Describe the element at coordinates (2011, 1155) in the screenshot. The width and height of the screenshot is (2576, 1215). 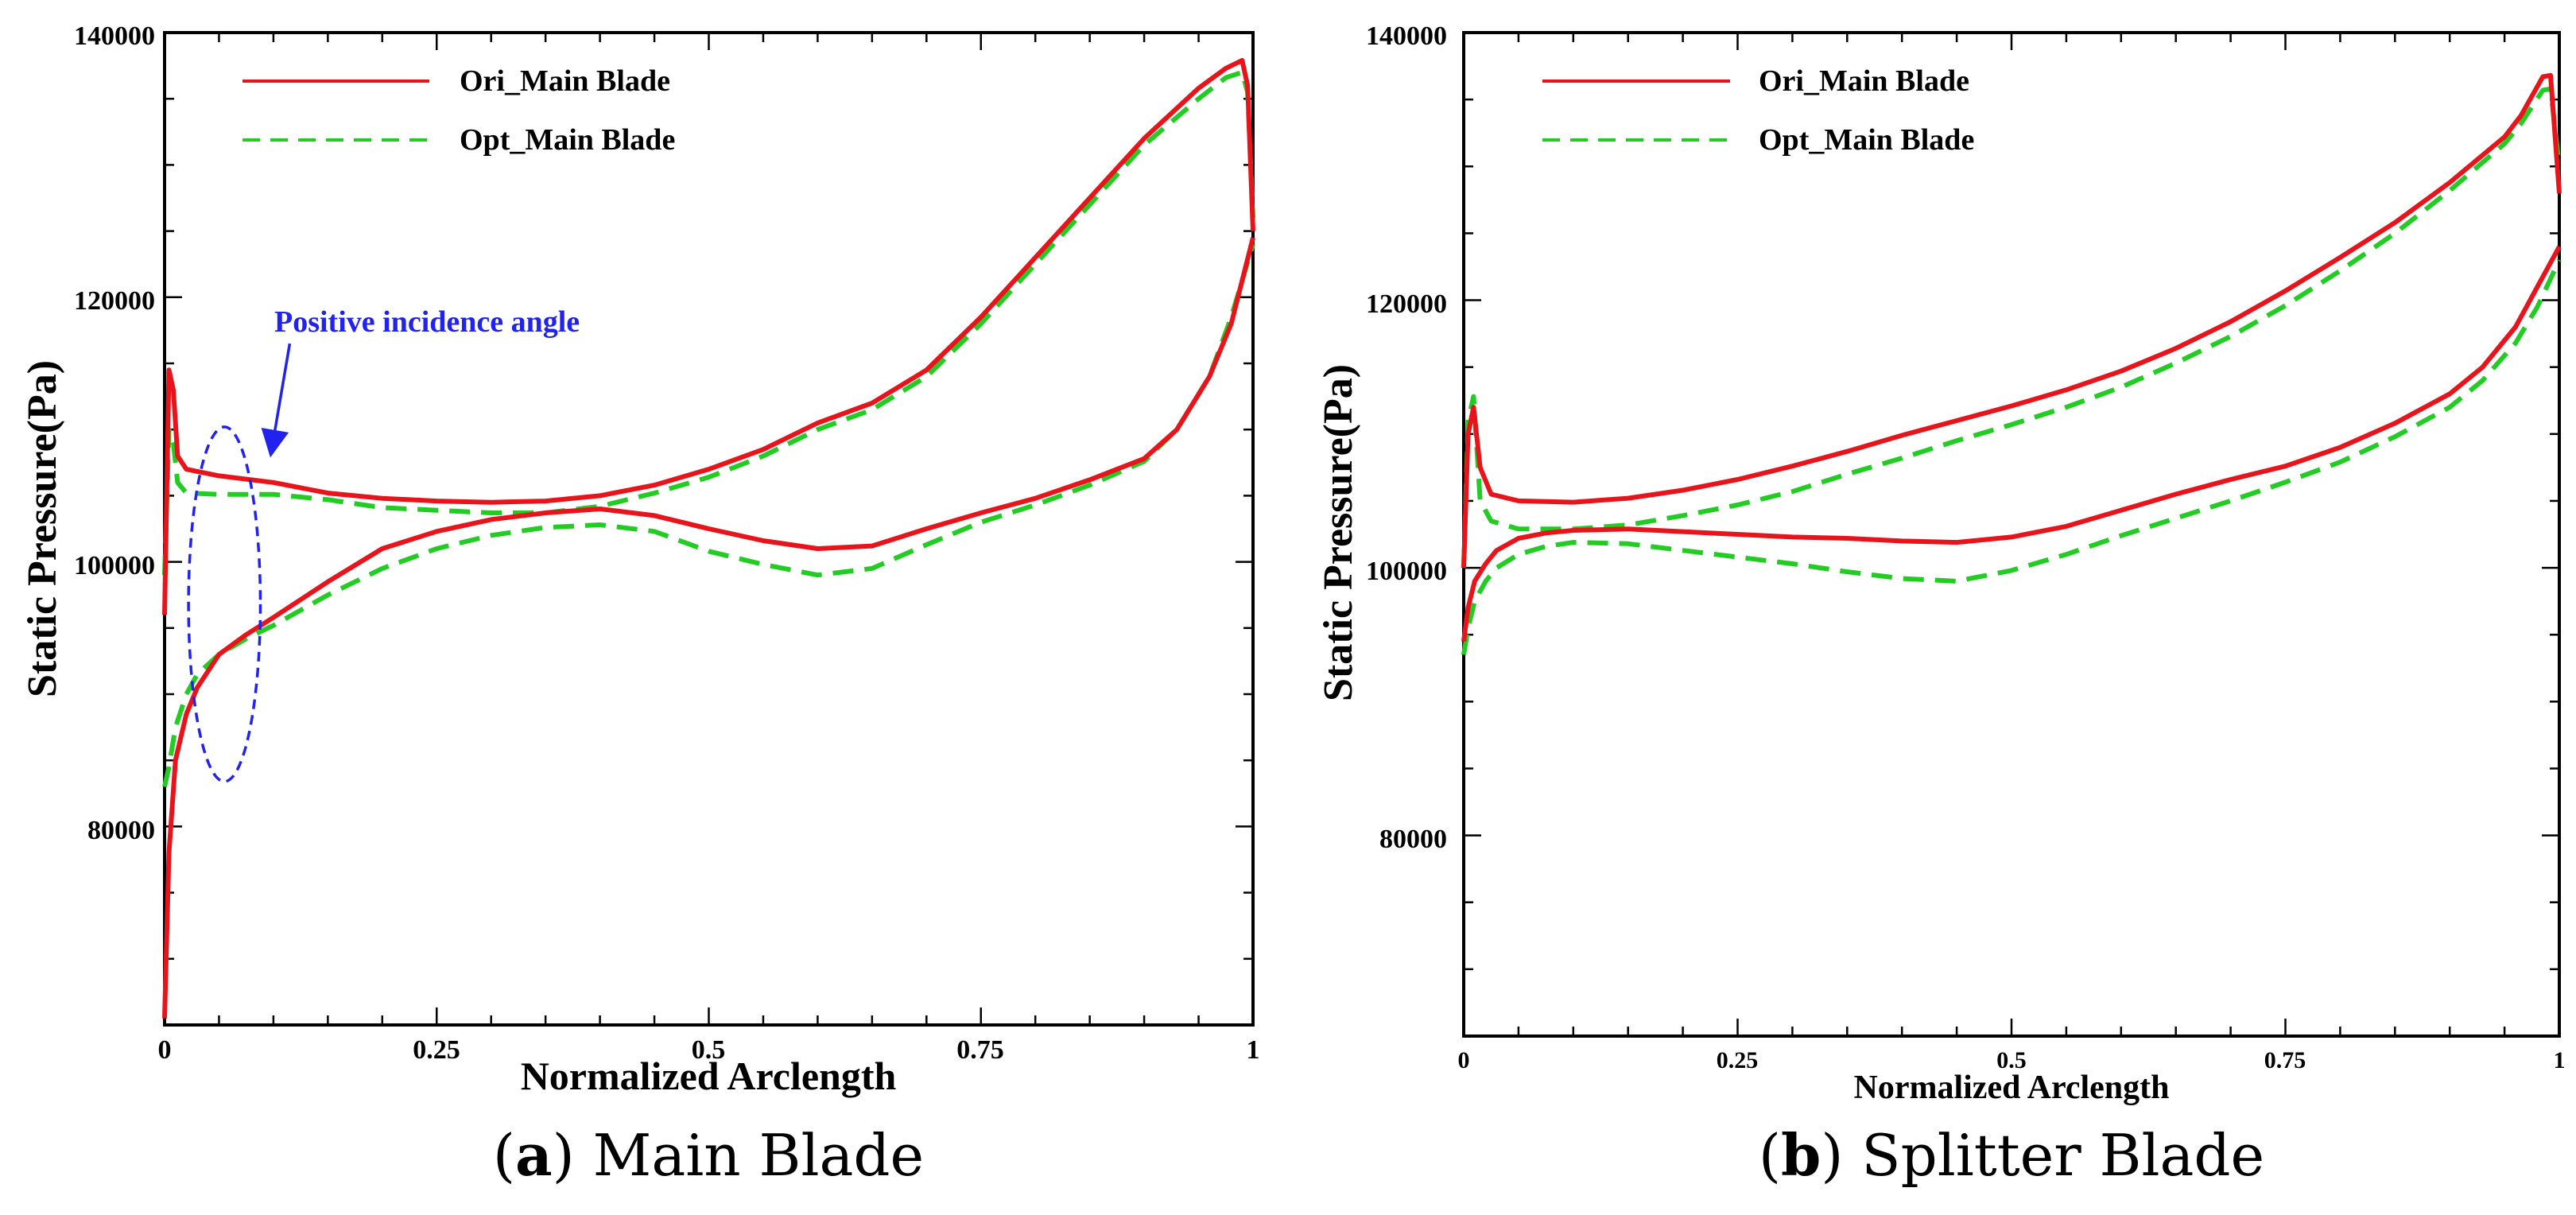
I see `caption-b: (b) Splitter Blade` at that location.